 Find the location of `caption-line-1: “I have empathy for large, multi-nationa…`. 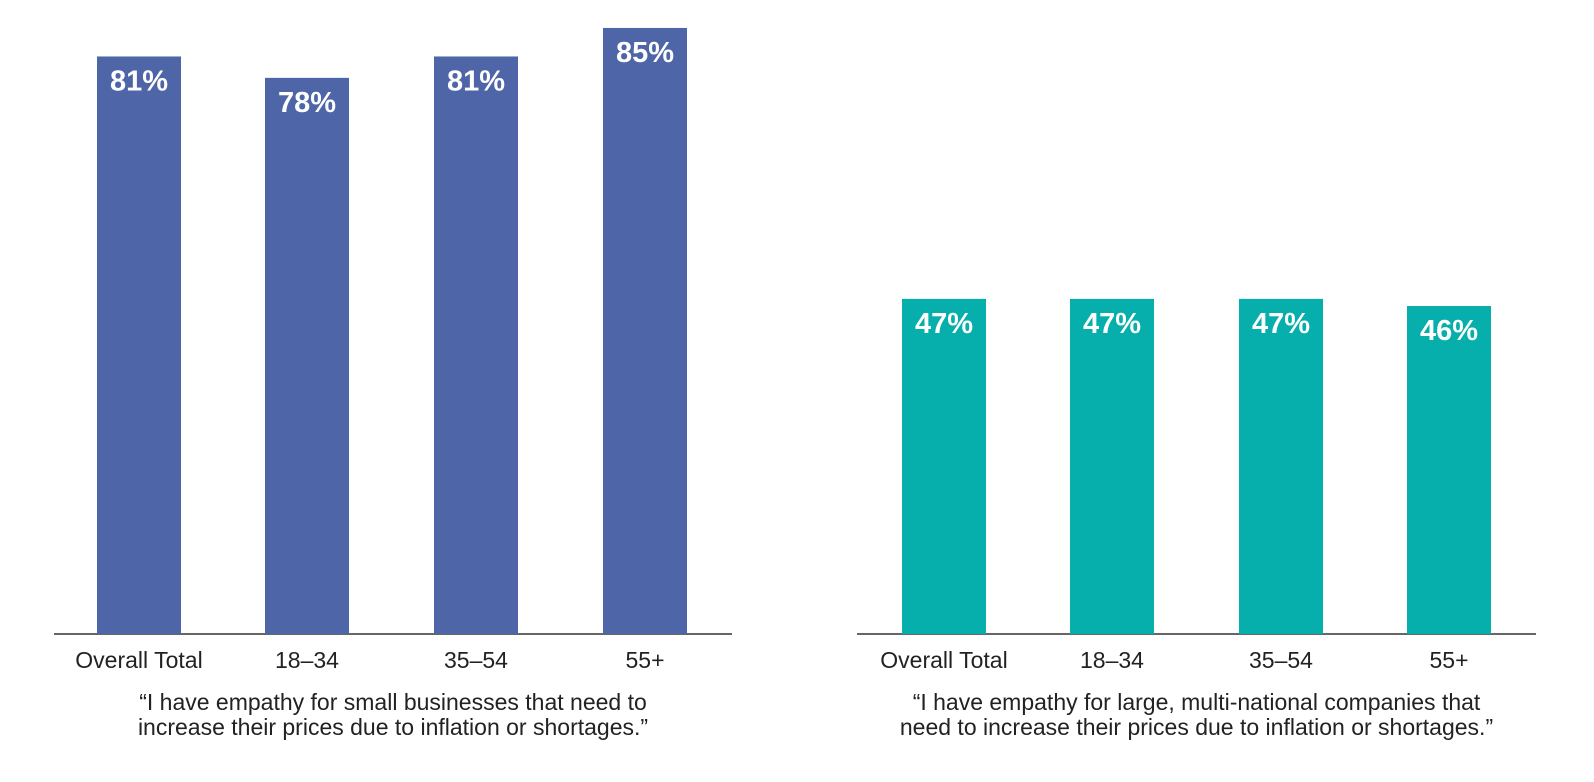

caption-line-1: “I have empathy for large, multi-nationa… is located at coordinates (1196, 702).